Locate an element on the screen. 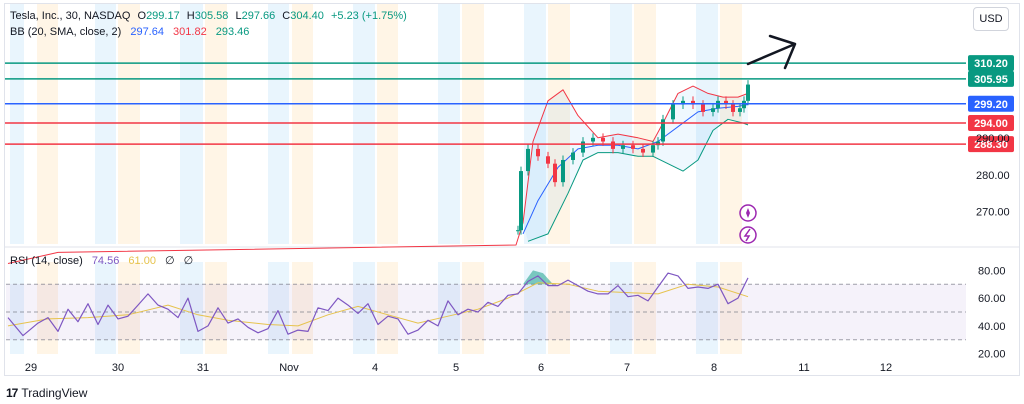 The width and height of the screenshot is (1024, 404). bb-lower-value: 293.46 is located at coordinates (232, 32).